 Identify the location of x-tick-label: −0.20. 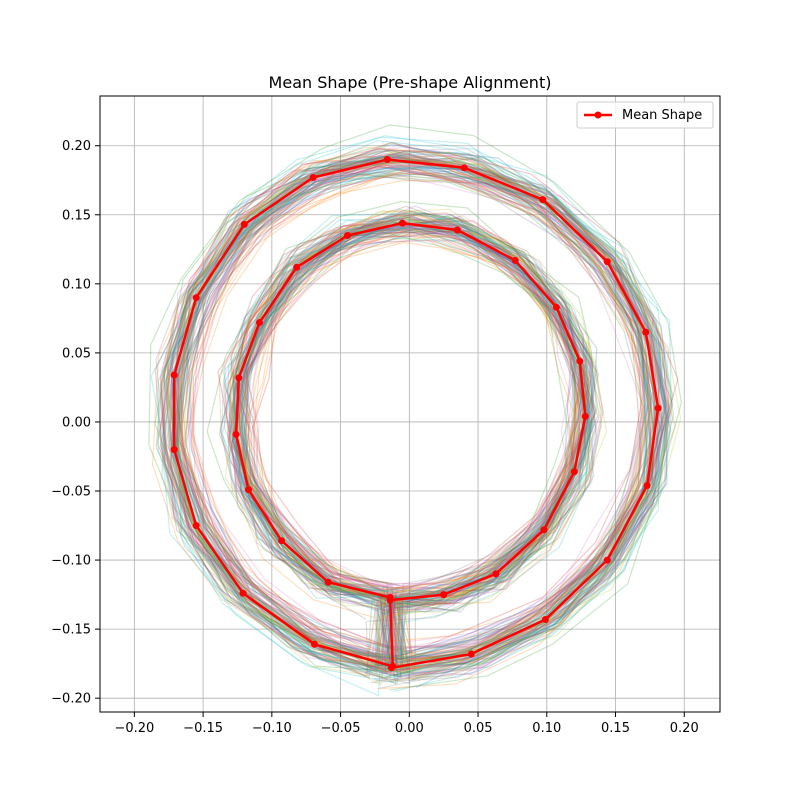
(134, 728).